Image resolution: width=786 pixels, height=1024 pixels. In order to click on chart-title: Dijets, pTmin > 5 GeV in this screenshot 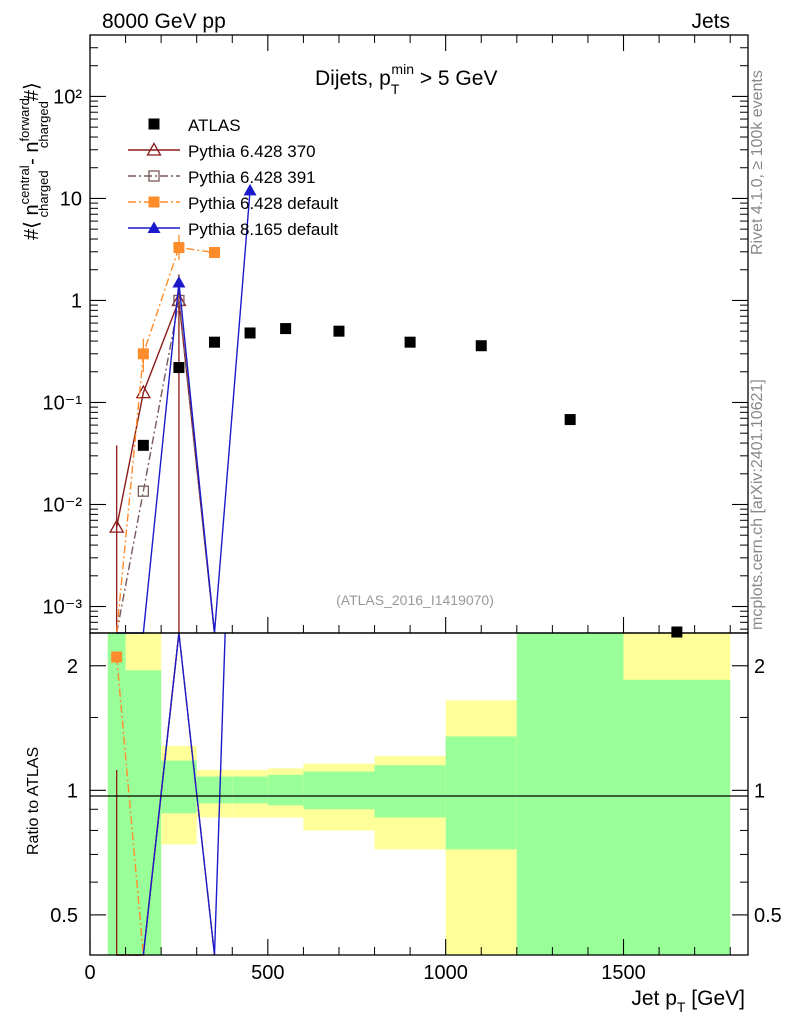, I will do `click(406, 79)`.